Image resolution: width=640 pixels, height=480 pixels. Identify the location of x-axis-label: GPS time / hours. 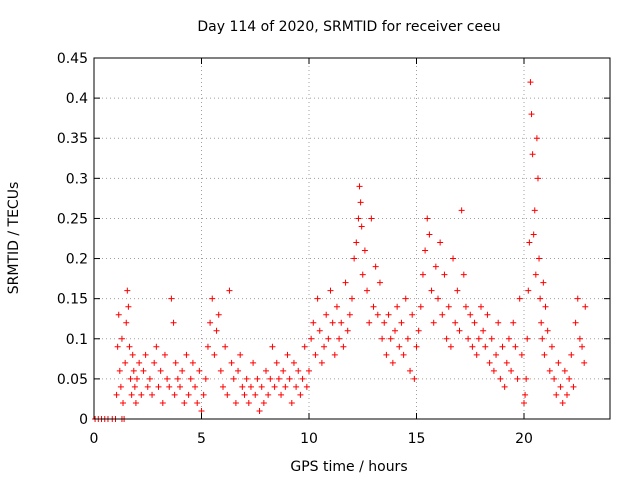
(348, 467).